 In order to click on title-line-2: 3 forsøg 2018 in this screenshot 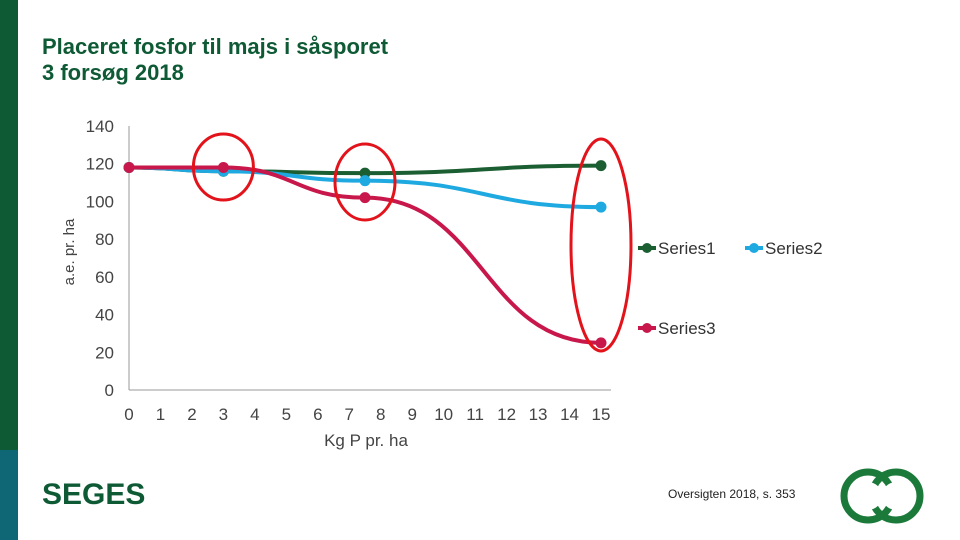, I will do `click(113, 72)`.